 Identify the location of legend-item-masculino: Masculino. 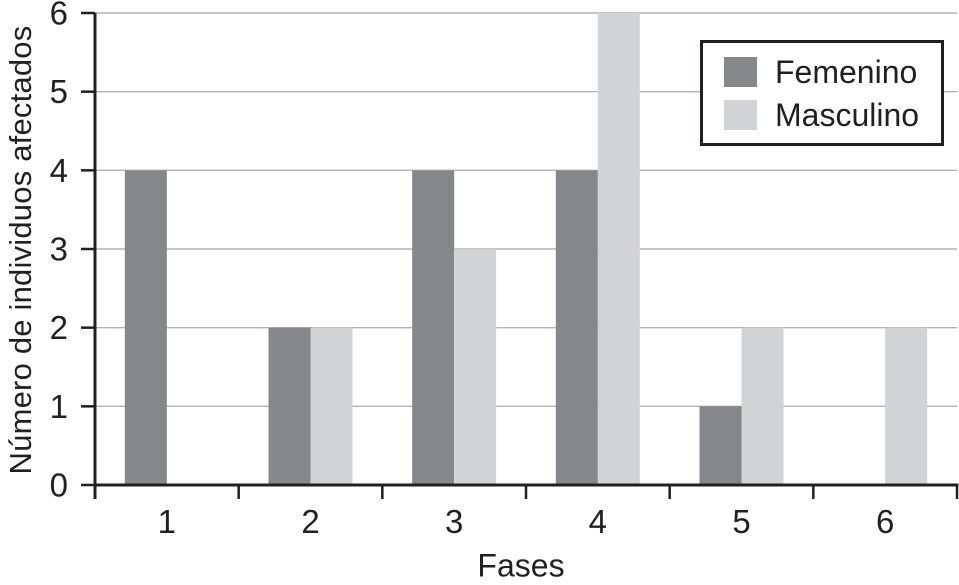
(832, 115).